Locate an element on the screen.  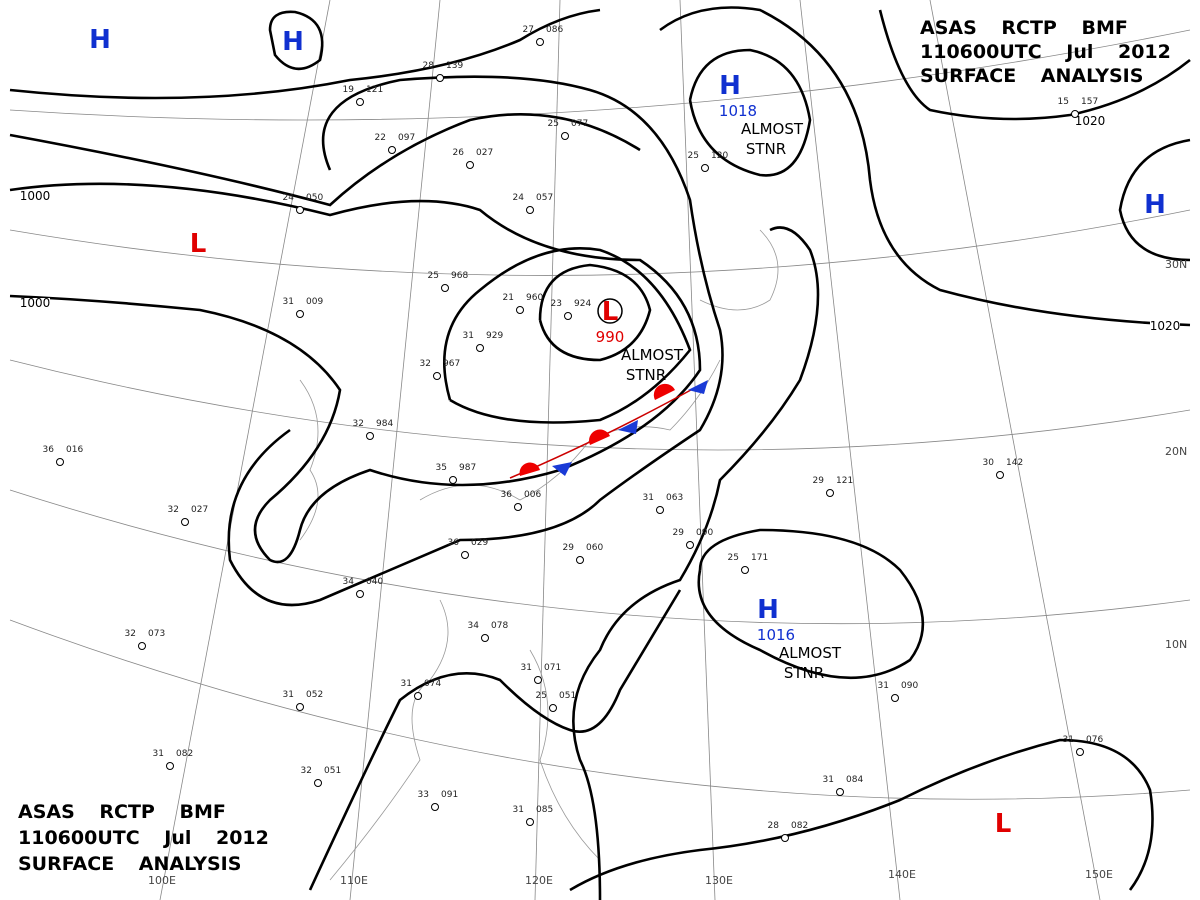
station-pressure: 924 is located at coordinates (582, 304).